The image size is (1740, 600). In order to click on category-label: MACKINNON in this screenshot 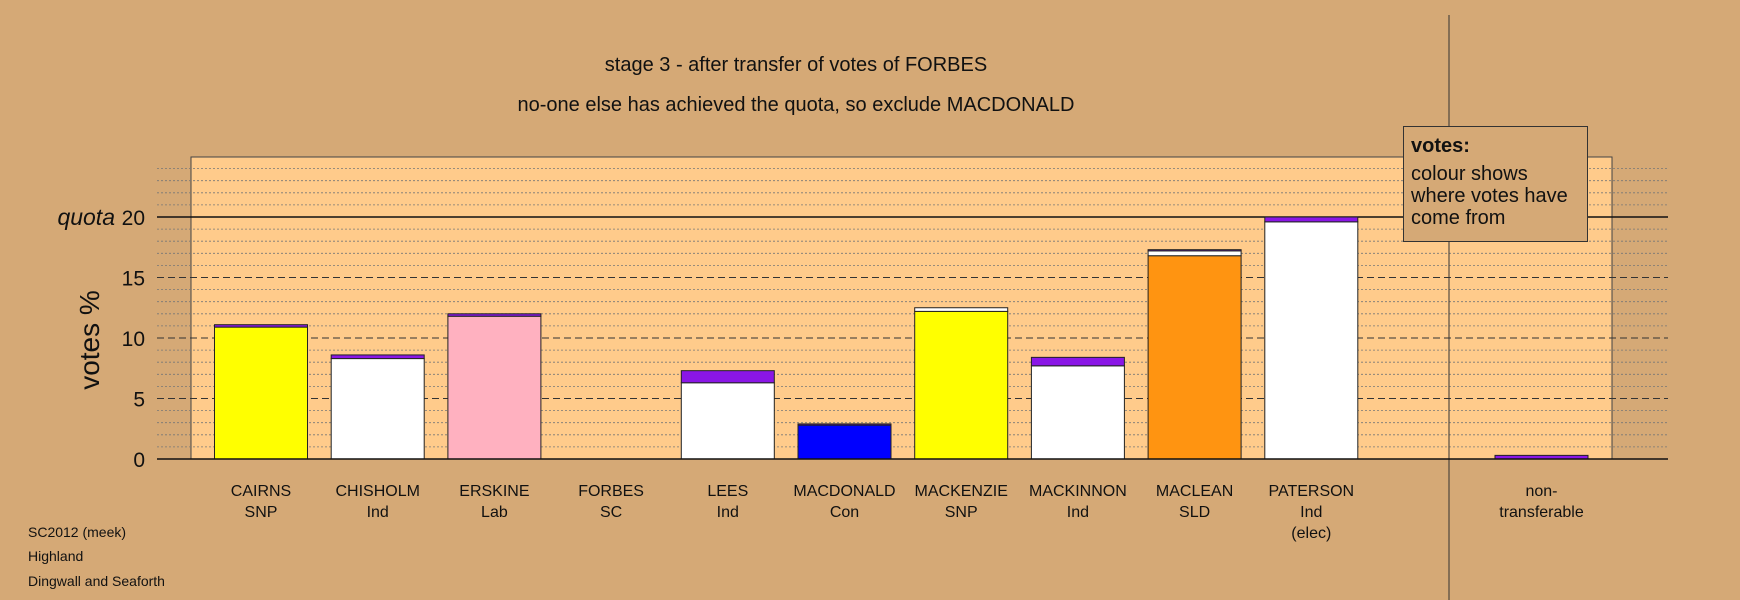, I will do `click(1078, 491)`.